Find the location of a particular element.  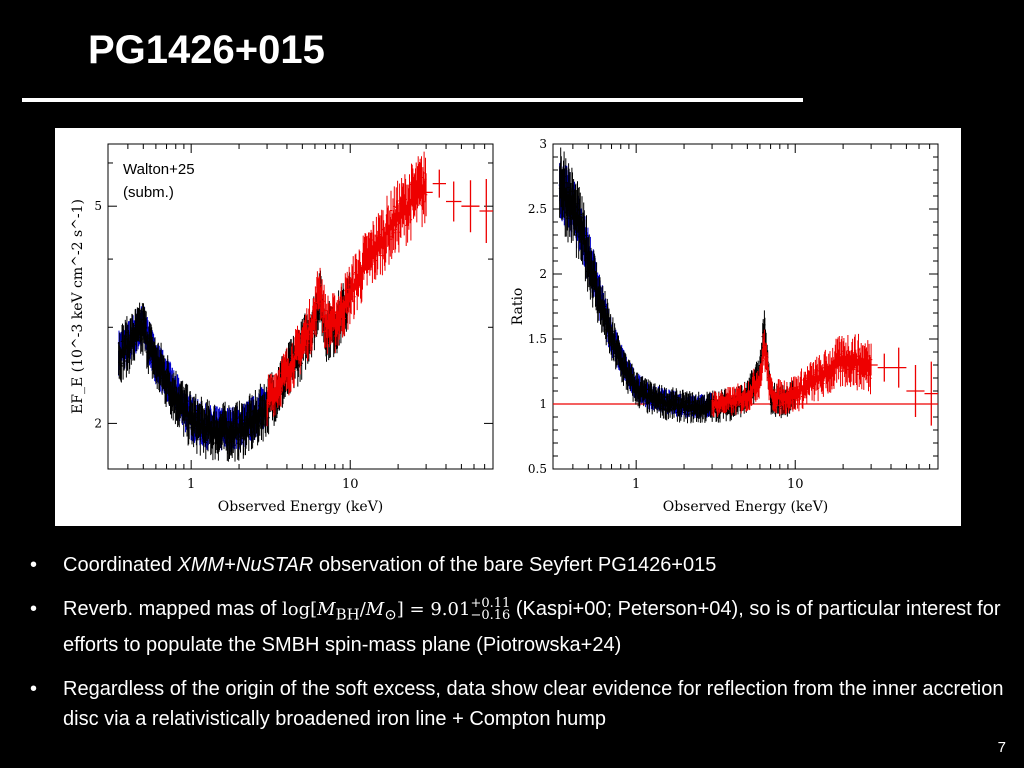

y-tick-label-right: 2 is located at coordinates (543, 274).